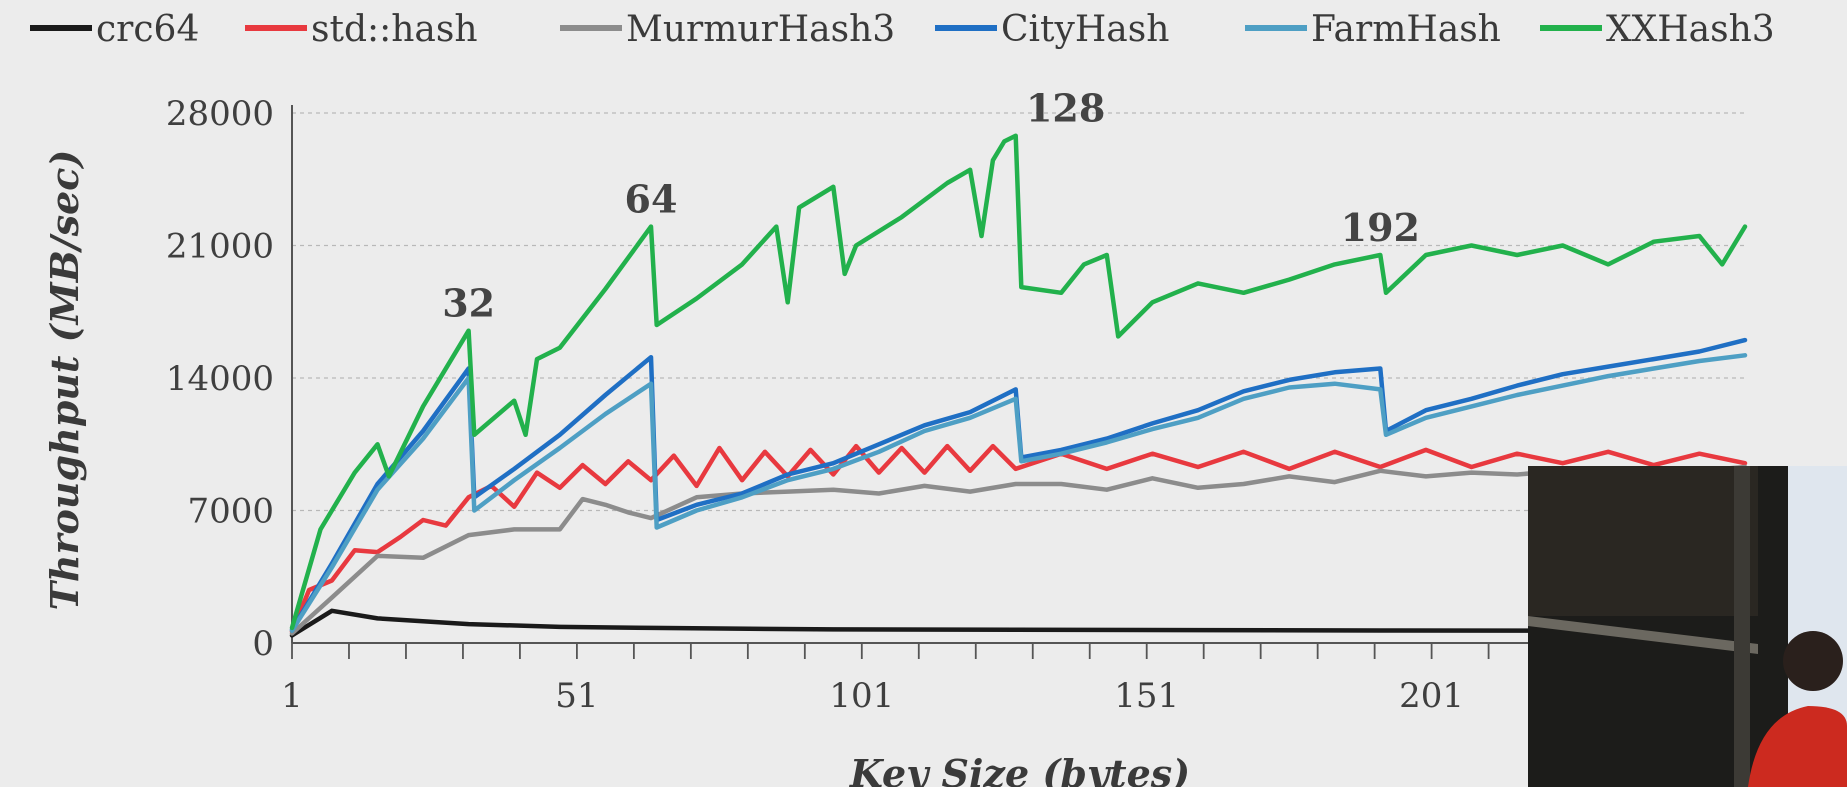 This screenshot has height=787, width=1847. I want to click on x-tick-label: 1, so click(292, 696).